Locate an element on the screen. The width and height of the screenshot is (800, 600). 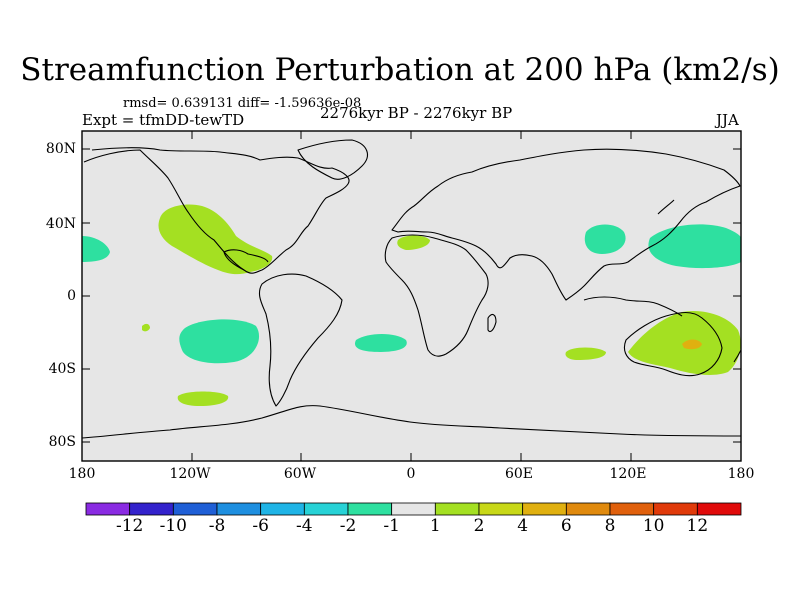
positive-region-north-africa is located at coordinates (413, 242).